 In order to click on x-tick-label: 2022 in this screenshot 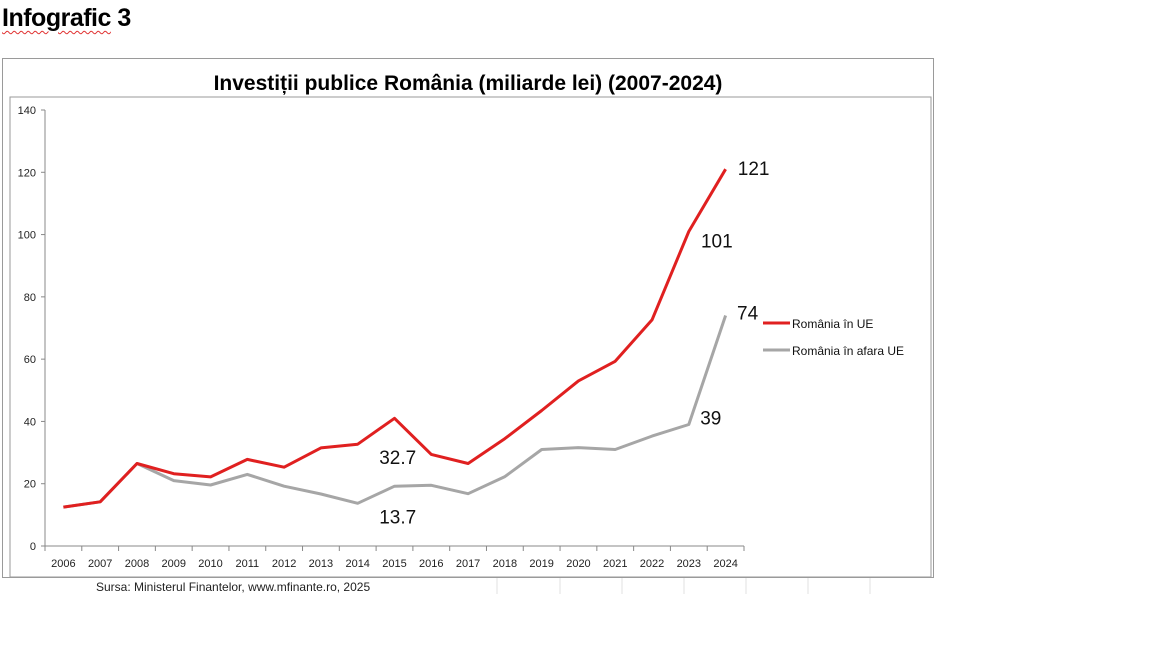, I will do `click(652, 564)`.